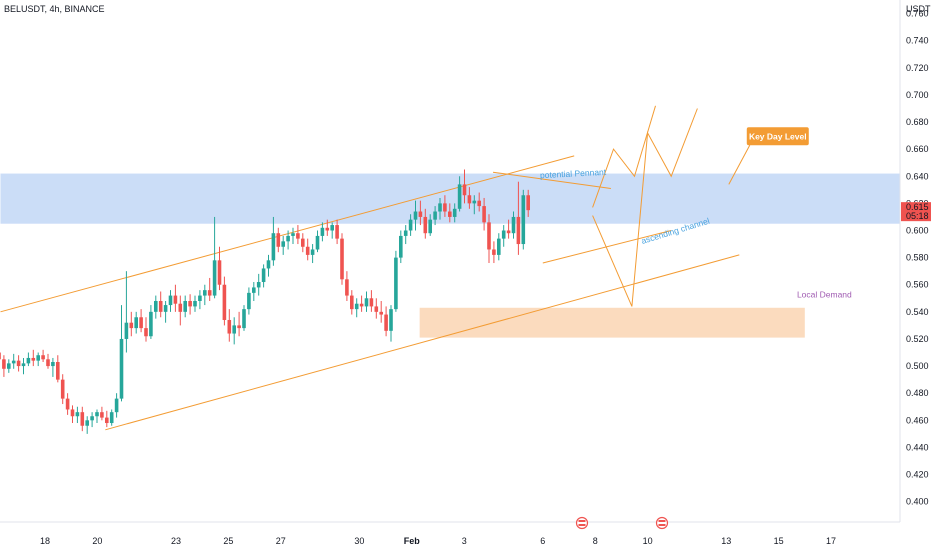 This screenshot has height=550, width=932. Describe the element at coordinates (412, 541) in the screenshot. I see `x-tick-label: Feb` at that location.